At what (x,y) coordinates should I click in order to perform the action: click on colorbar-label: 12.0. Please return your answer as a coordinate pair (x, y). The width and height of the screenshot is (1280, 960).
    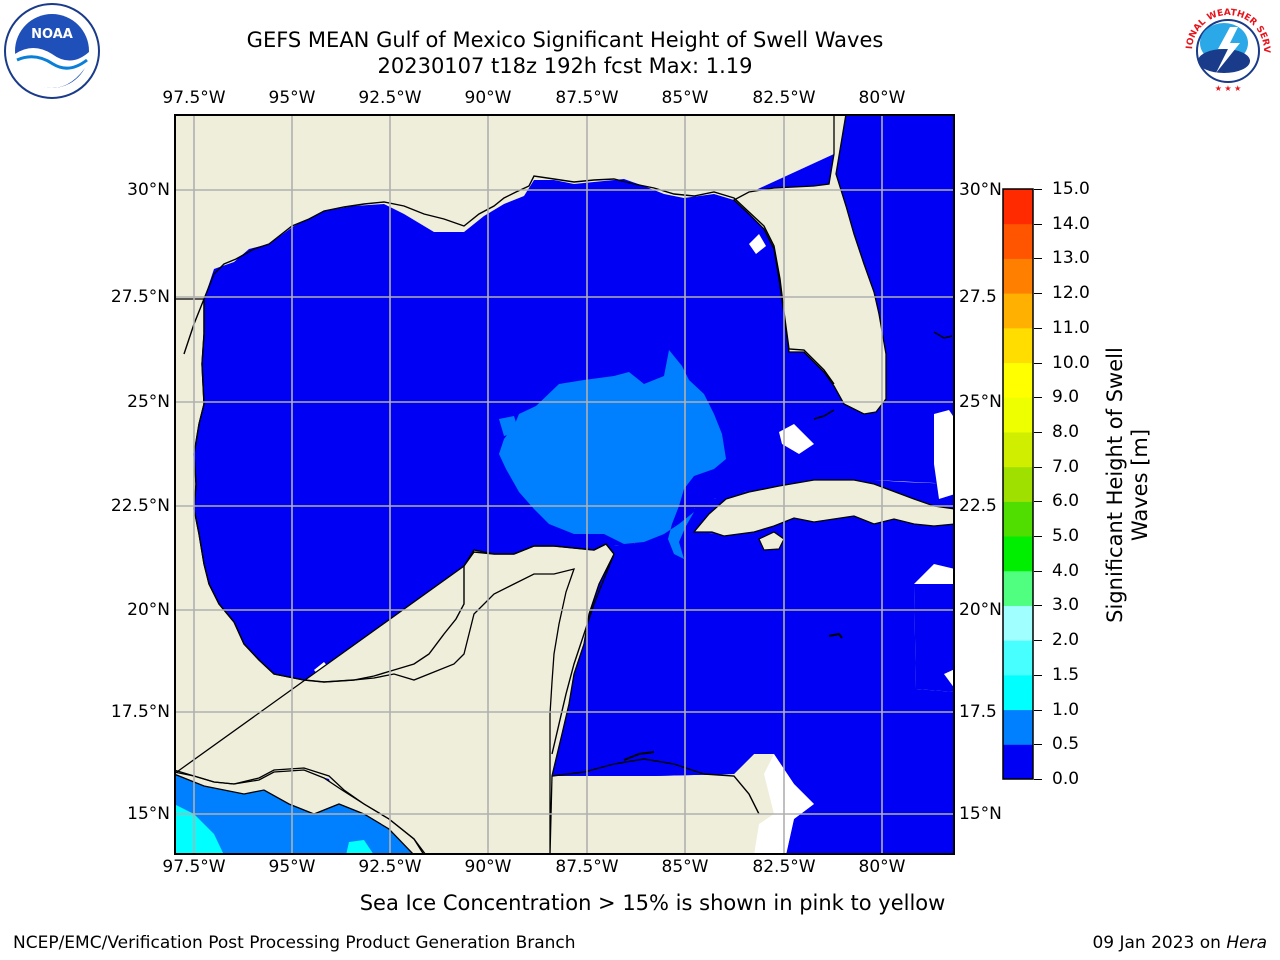
    Looking at the image, I should click on (1071, 293).